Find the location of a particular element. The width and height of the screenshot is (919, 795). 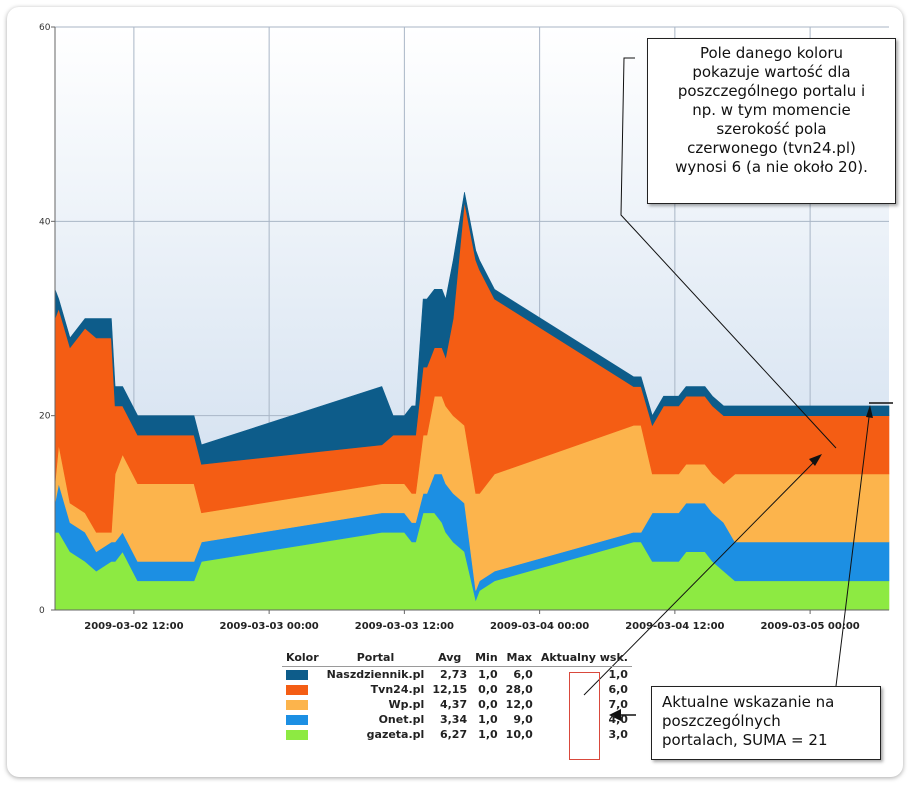

legend-avg: 2,73 is located at coordinates (453, 674).